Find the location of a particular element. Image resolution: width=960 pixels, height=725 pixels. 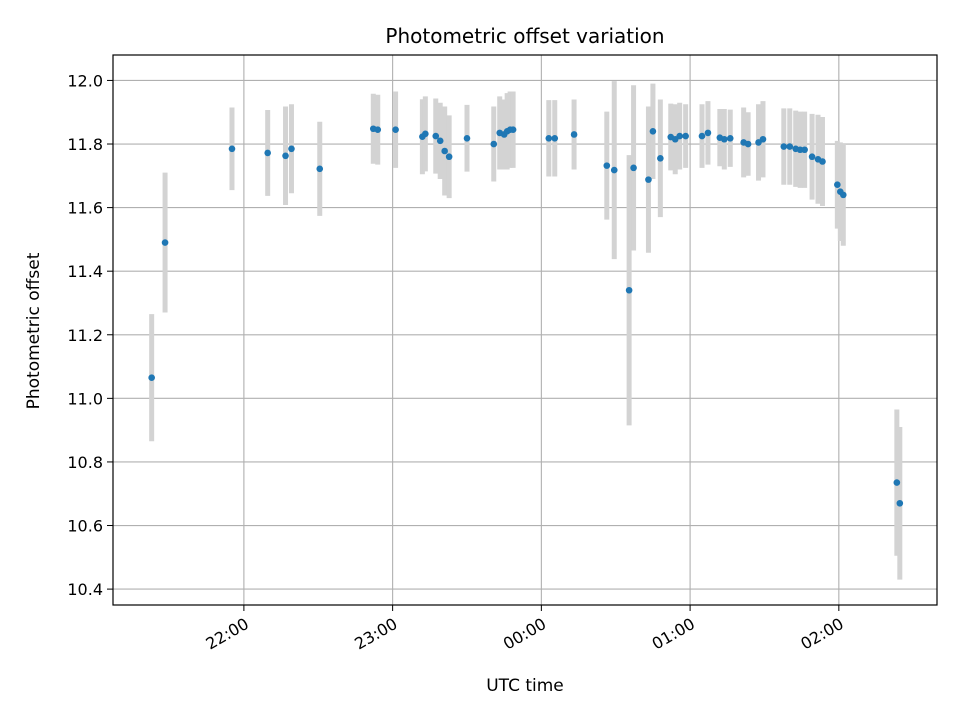

y-tick-label: 11.6 is located at coordinates (85, 208).